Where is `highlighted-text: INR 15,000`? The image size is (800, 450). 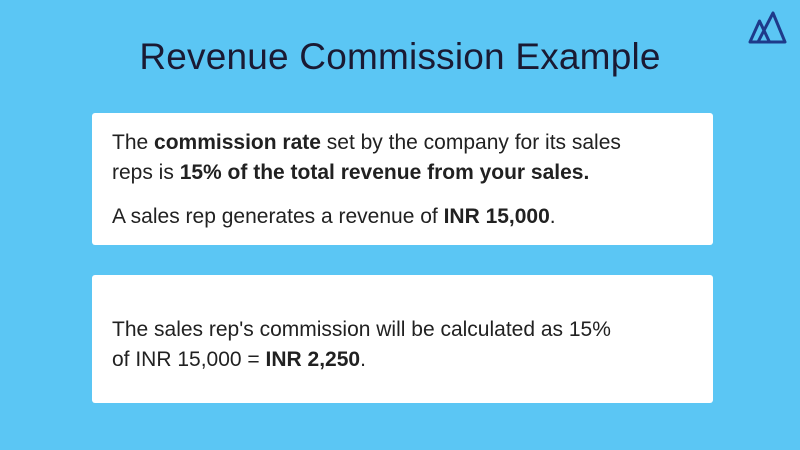 highlighted-text: INR 15,000 is located at coordinates (496, 216).